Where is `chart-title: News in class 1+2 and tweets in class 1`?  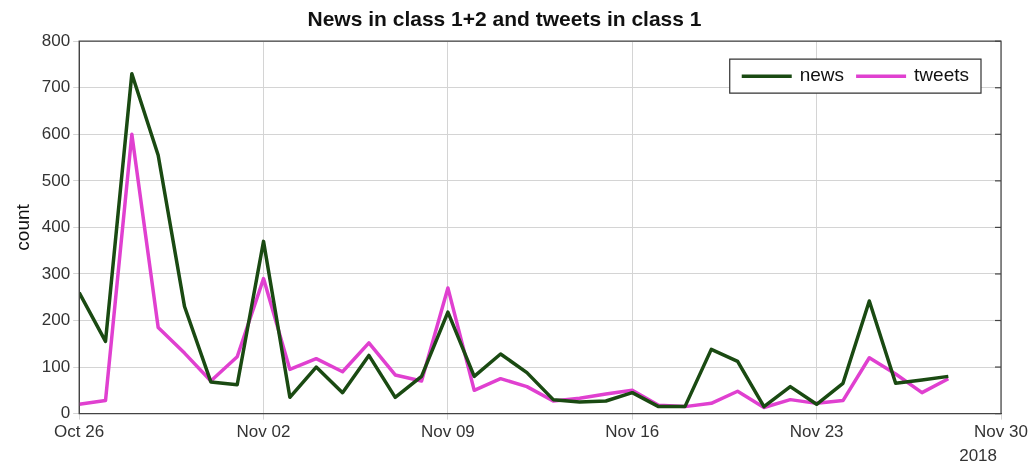
chart-title: News in class 1+2 and tweets in class 1 is located at coordinates (504, 19).